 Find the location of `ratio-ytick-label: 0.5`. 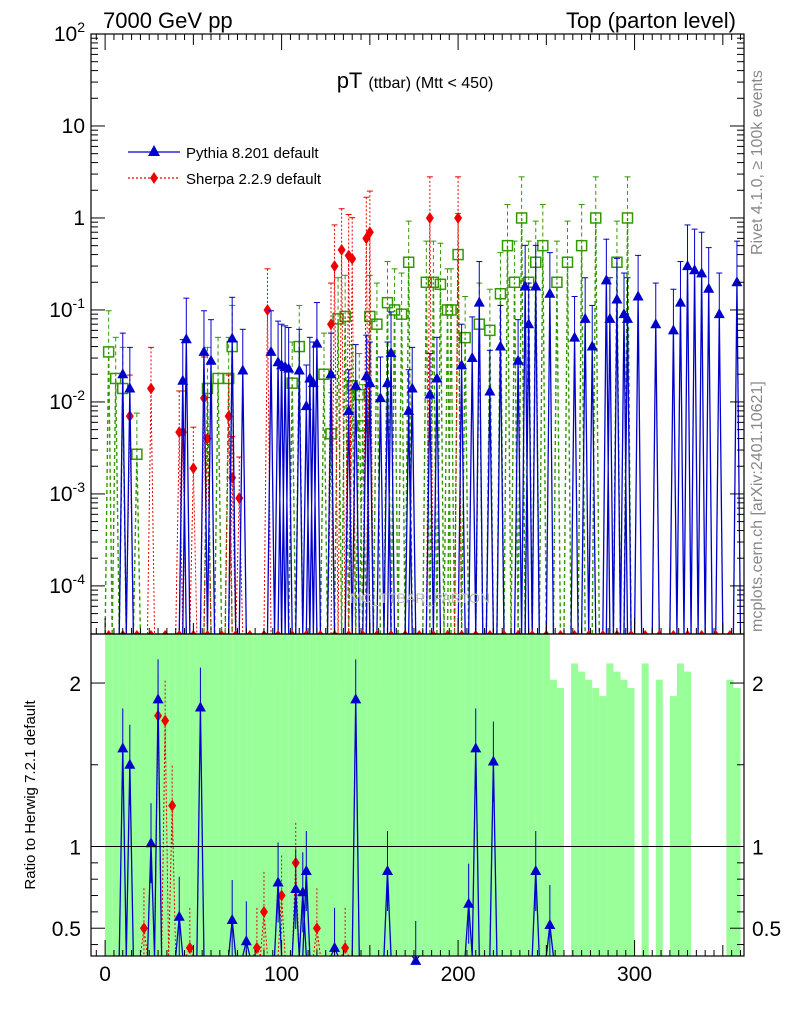

ratio-ytick-label: 0.5 is located at coordinates (66, 929).